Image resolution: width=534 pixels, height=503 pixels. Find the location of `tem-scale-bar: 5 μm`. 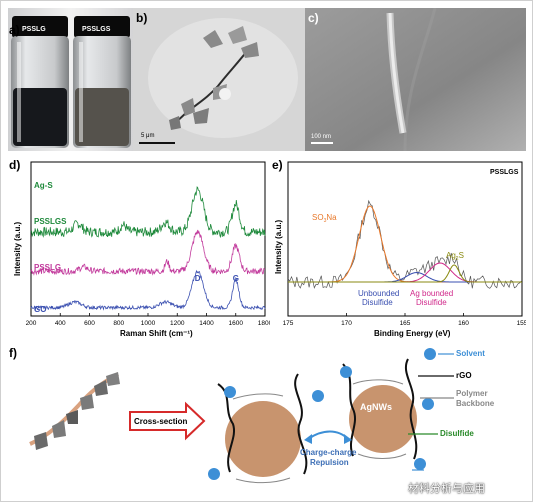

tem-scale-bar: 5 μm is located at coordinates (148, 136).